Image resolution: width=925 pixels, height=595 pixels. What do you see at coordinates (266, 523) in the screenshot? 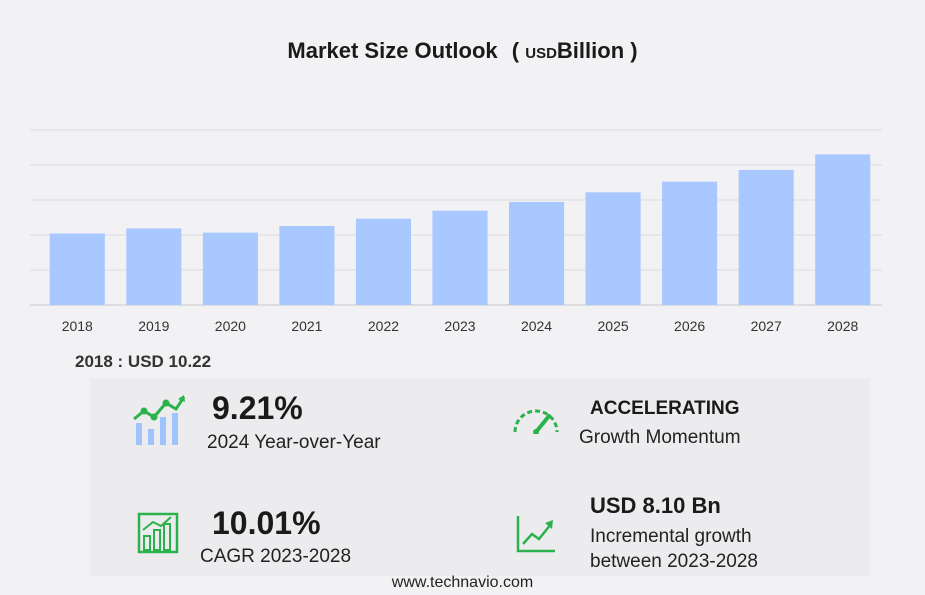
I see `cagr-value: 10.01%` at bounding box center [266, 523].